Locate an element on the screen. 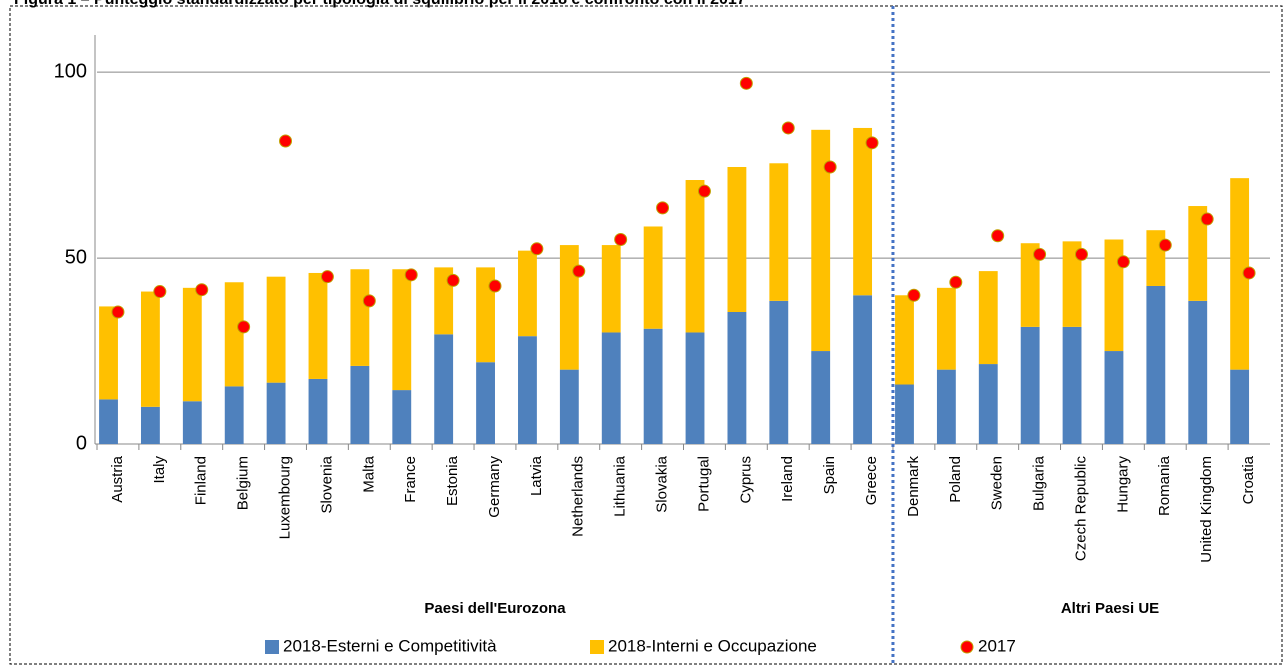 The image size is (1285, 666). x-tick-label: Luxembourg is located at coordinates (284, 497).